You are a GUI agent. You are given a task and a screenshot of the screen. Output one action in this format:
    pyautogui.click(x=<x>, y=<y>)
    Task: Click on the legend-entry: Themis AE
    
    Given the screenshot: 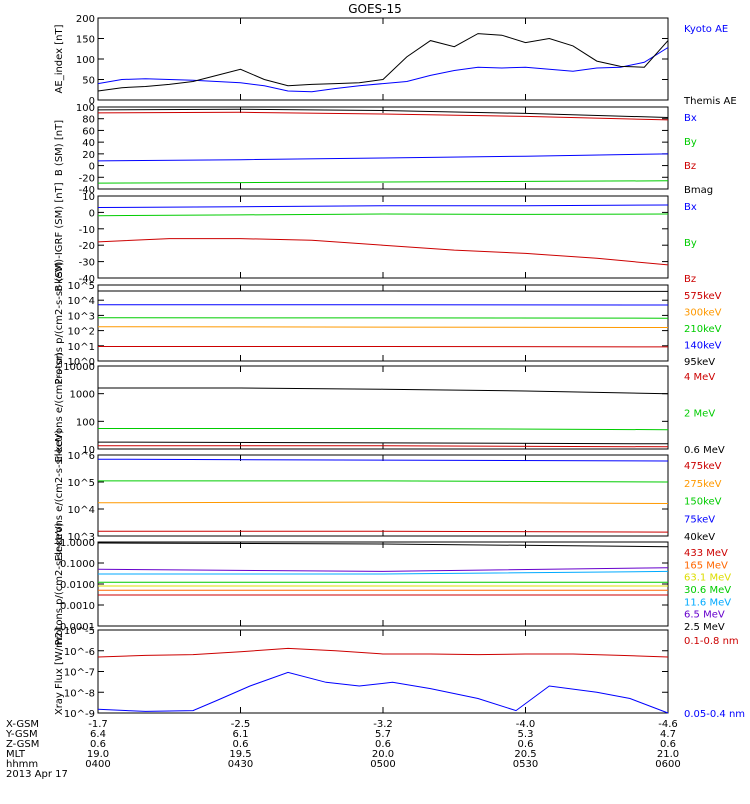 What is the action you would take?
    pyautogui.click(x=710, y=101)
    